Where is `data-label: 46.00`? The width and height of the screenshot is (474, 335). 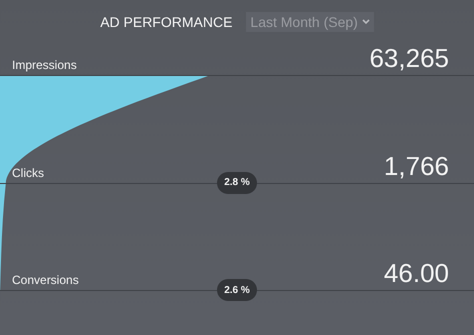 data-label: 46.00 is located at coordinates (416, 273).